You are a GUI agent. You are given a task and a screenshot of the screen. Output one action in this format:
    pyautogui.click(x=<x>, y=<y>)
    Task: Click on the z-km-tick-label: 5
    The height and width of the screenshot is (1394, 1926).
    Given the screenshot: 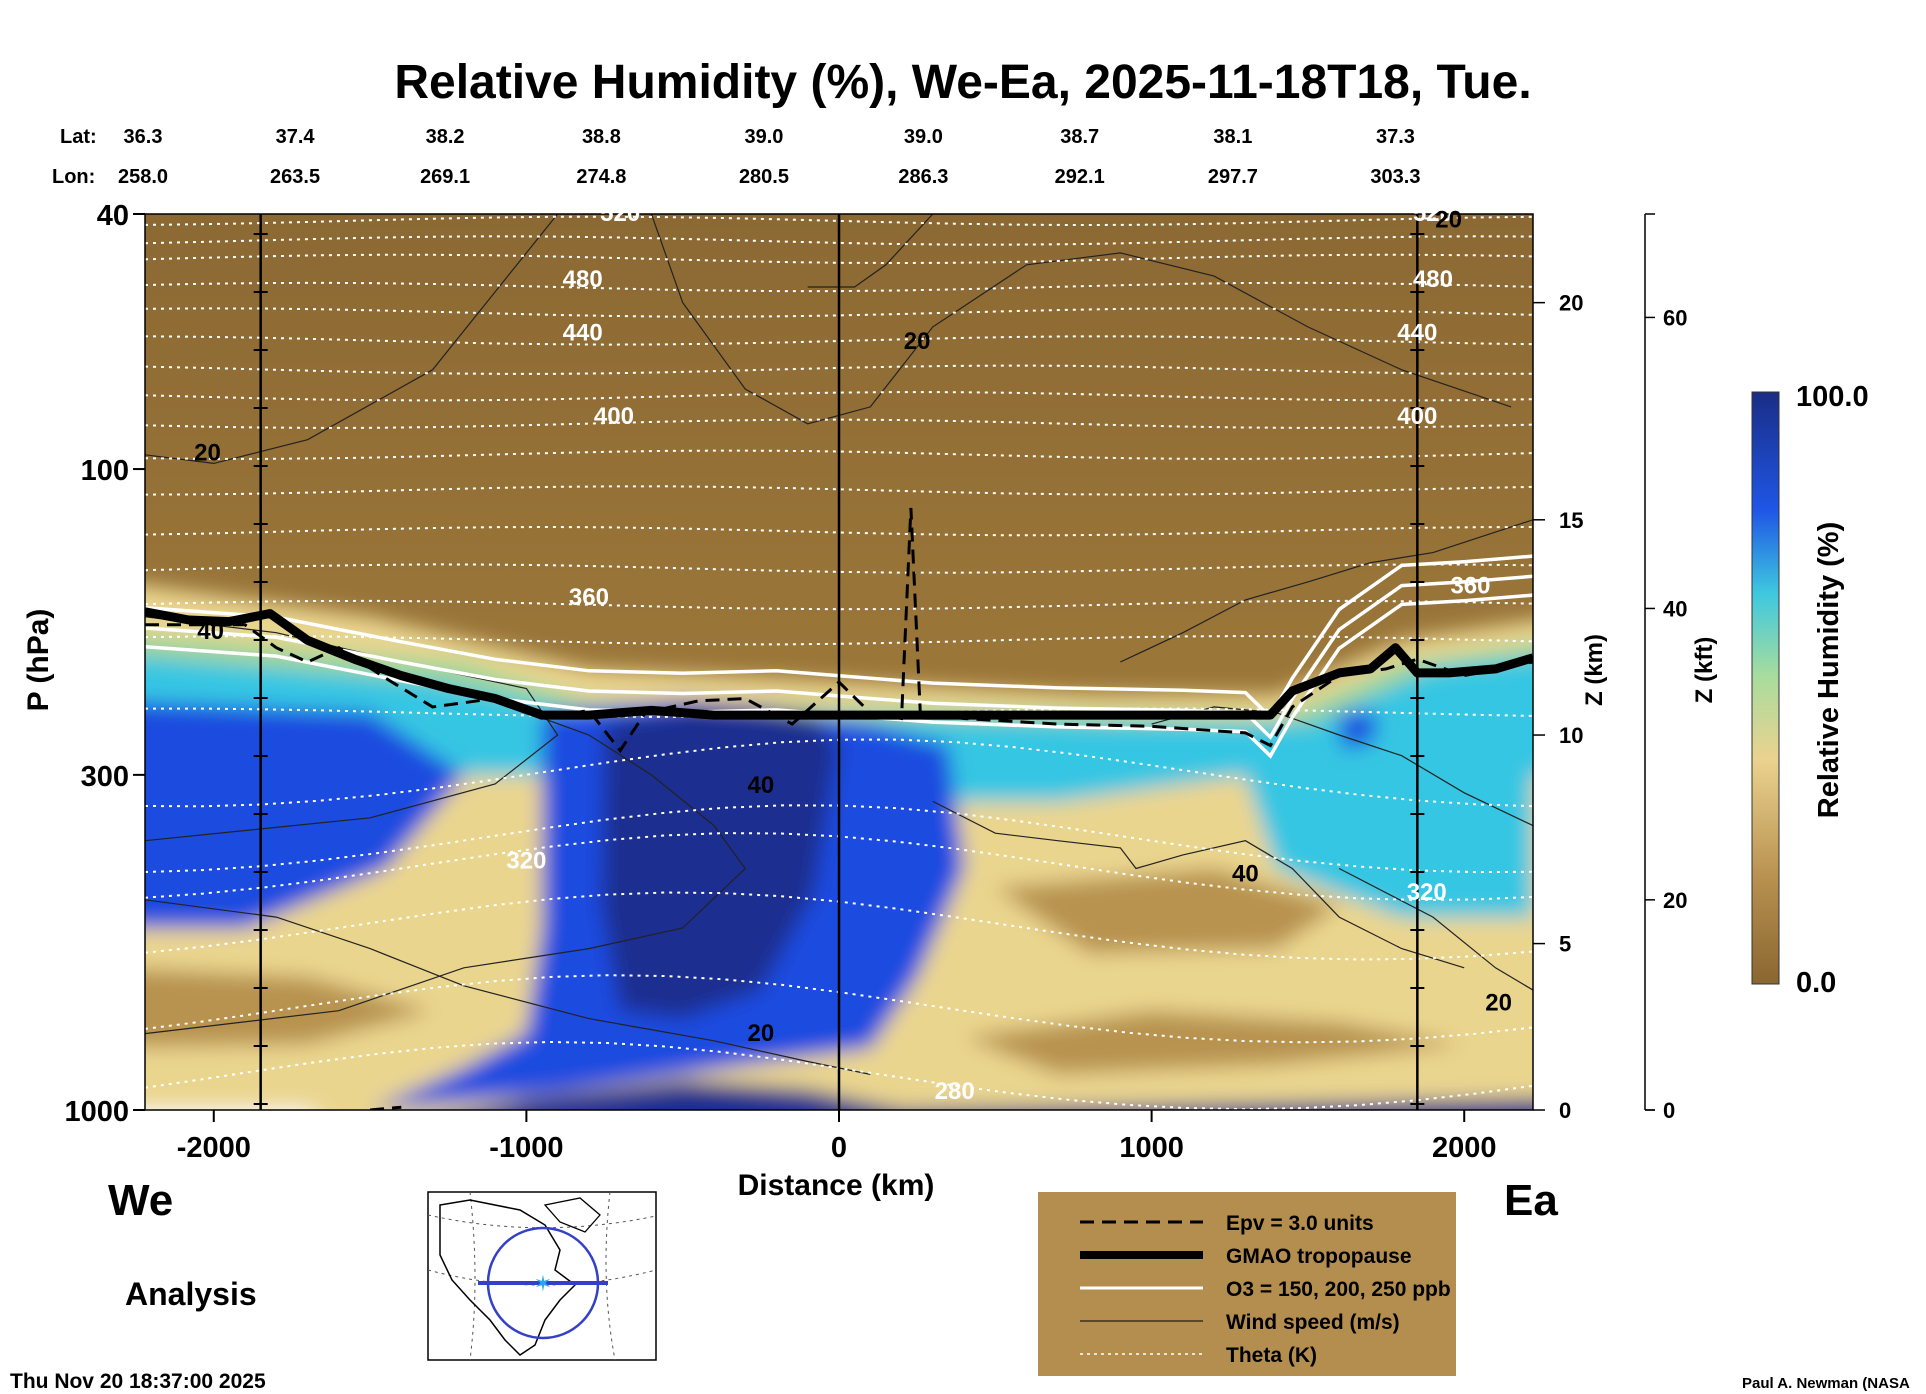 What is the action you would take?
    pyautogui.click(x=1565, y=944)
    